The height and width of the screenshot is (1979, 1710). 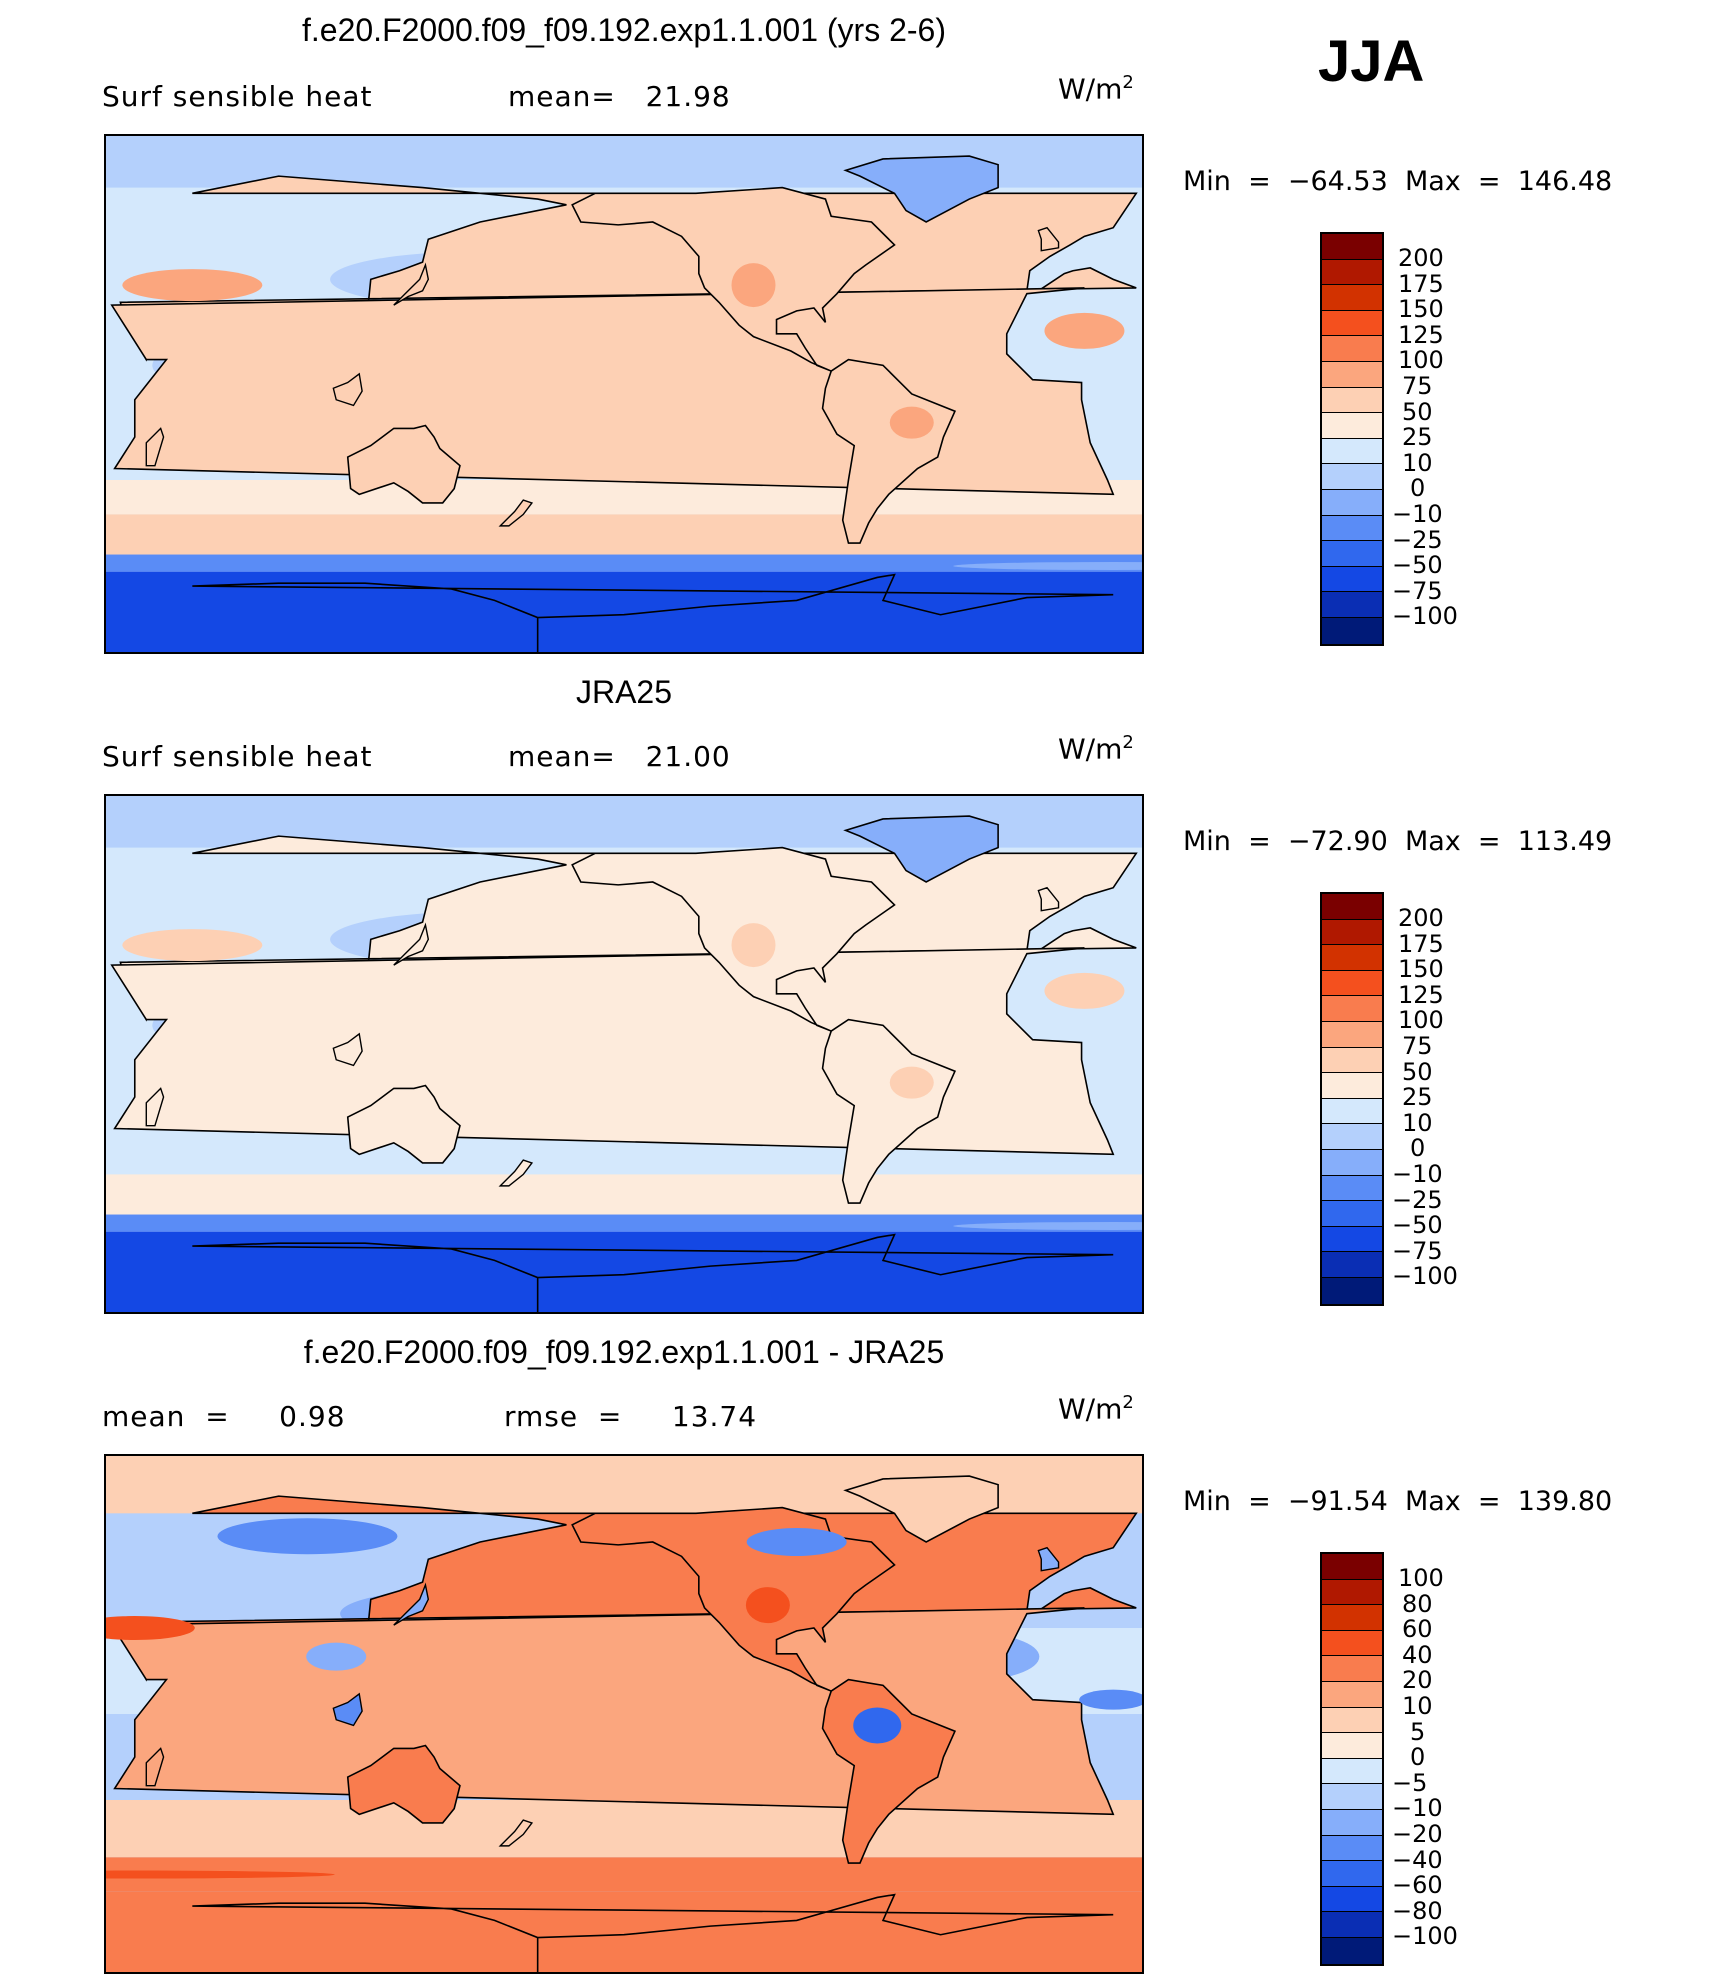 I want to click on colorbar-tick-label: 125, so click(x=1421, y=994).